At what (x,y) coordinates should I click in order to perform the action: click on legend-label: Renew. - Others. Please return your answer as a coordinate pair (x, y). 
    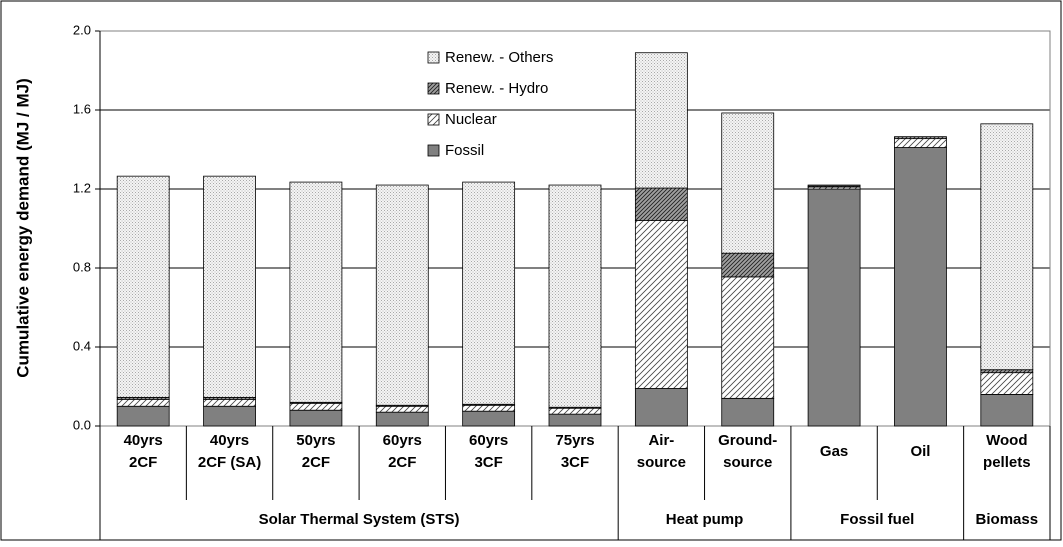
    Looking at the image, I should click on (499, 57).